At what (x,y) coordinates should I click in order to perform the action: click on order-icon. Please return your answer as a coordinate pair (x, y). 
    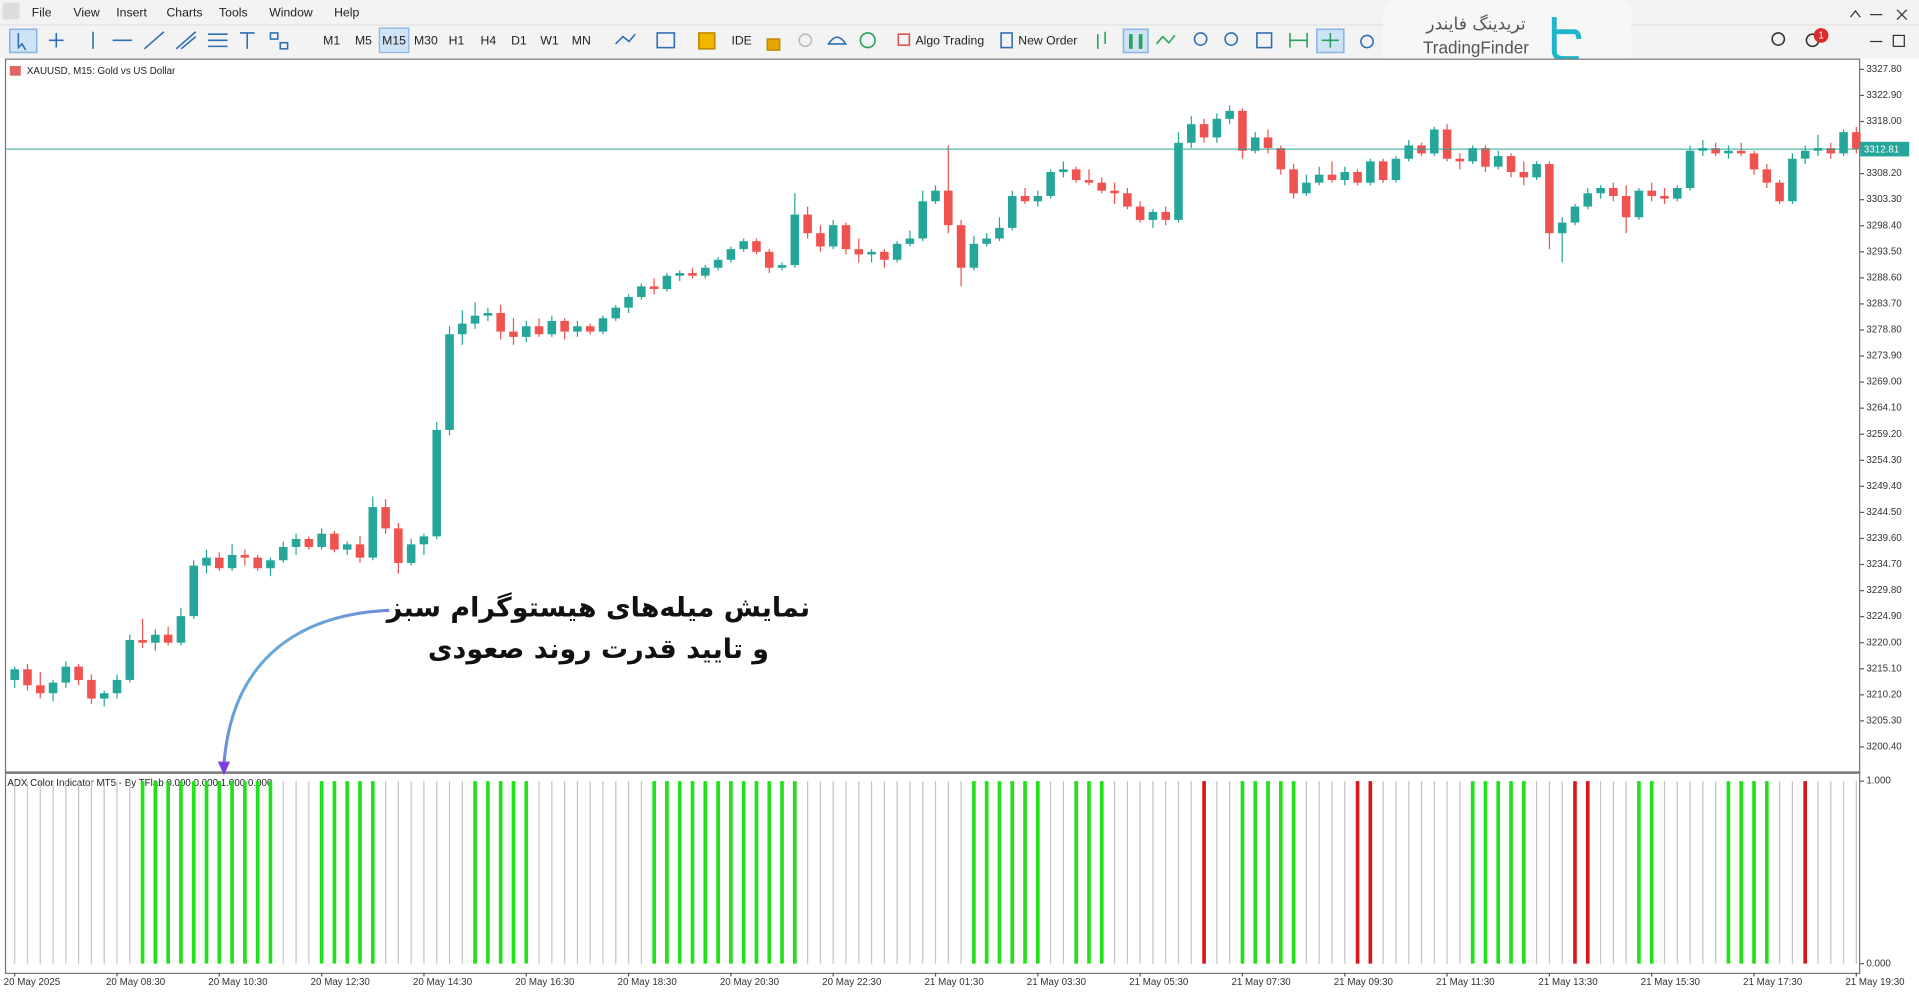
    Looking at the image, I should click on (1006, 40).